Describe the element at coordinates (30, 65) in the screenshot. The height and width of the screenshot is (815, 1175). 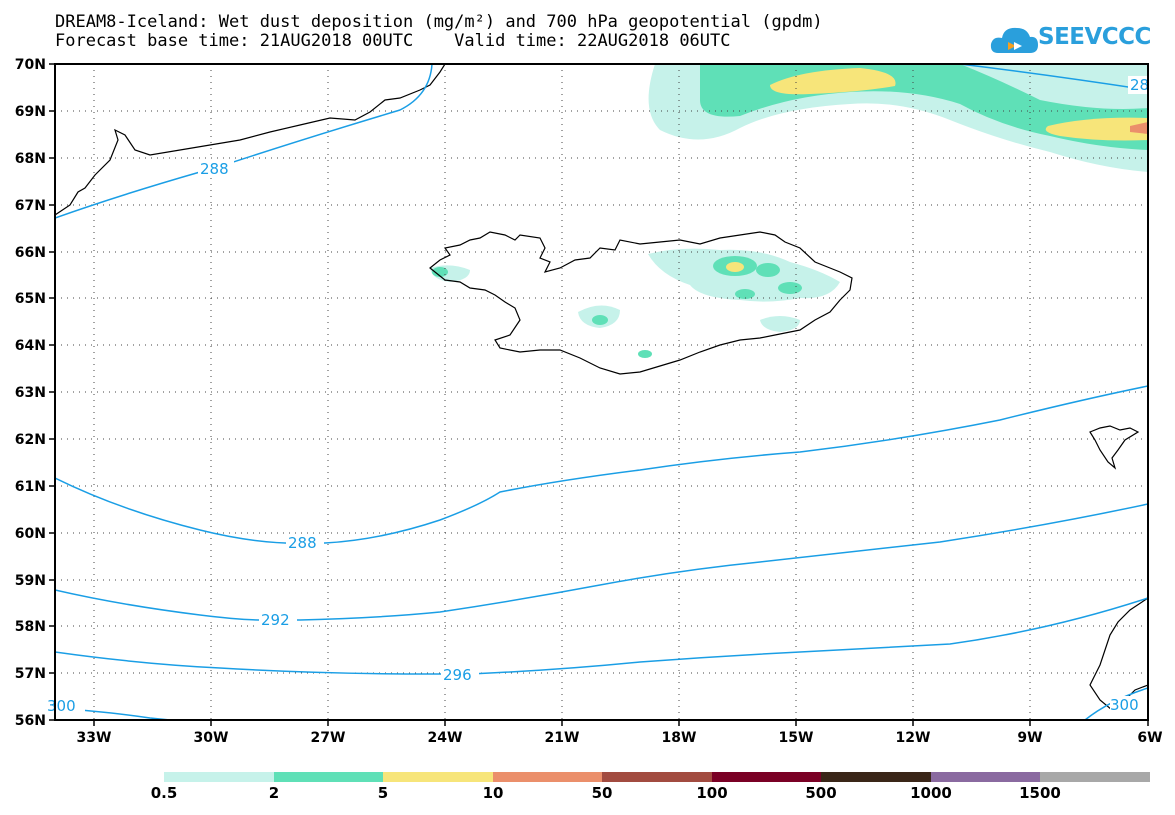
I see `lat-label: 70N` at that location.